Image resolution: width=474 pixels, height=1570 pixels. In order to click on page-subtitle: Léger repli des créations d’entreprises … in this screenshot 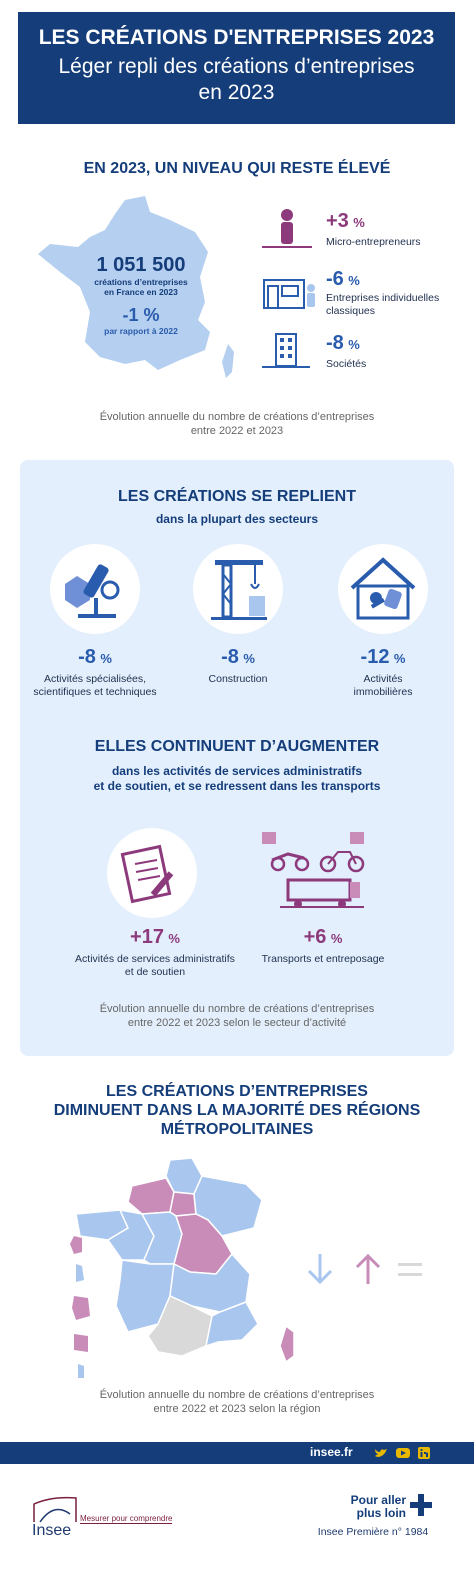, I will do `click(236, 80)`.